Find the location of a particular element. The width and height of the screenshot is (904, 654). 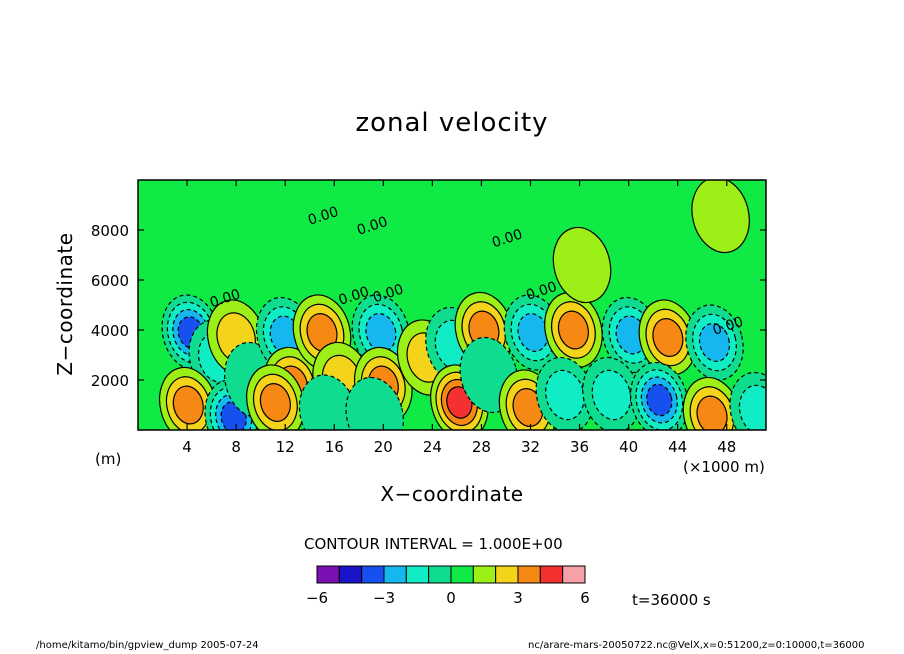

y-tick-label-2: 6000 is located at coordinates (110, 281).